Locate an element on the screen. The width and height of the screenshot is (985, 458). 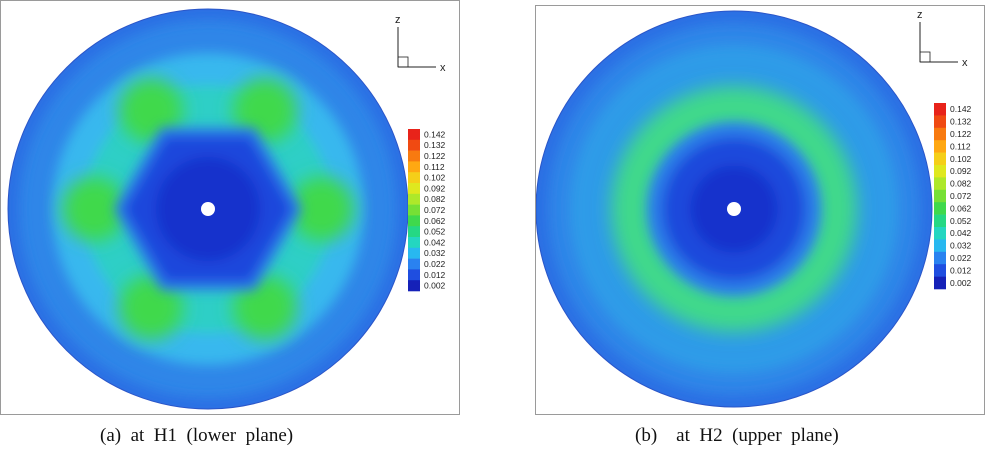
caption-b: (b) at H2 (upper plane) is located at coordinates (737, 435).